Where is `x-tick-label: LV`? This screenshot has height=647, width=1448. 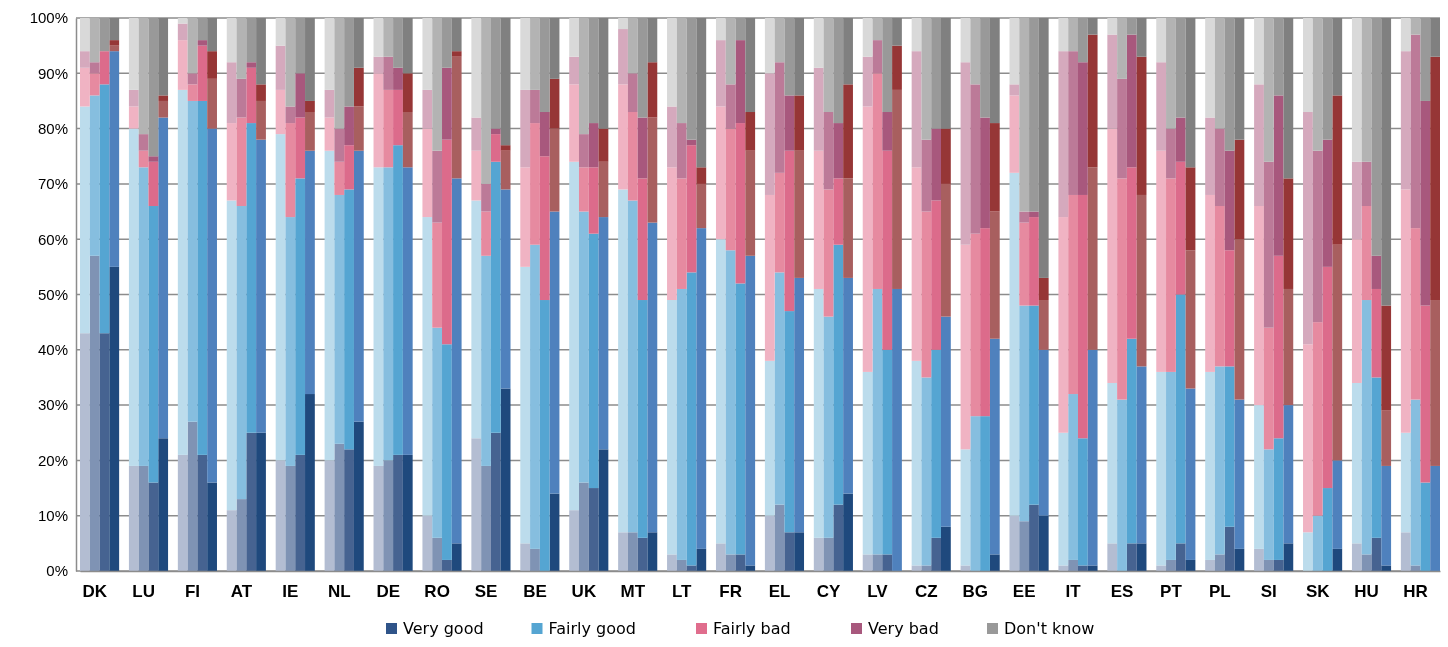
x-tick-label: LV is located at coordinates (878, 592).